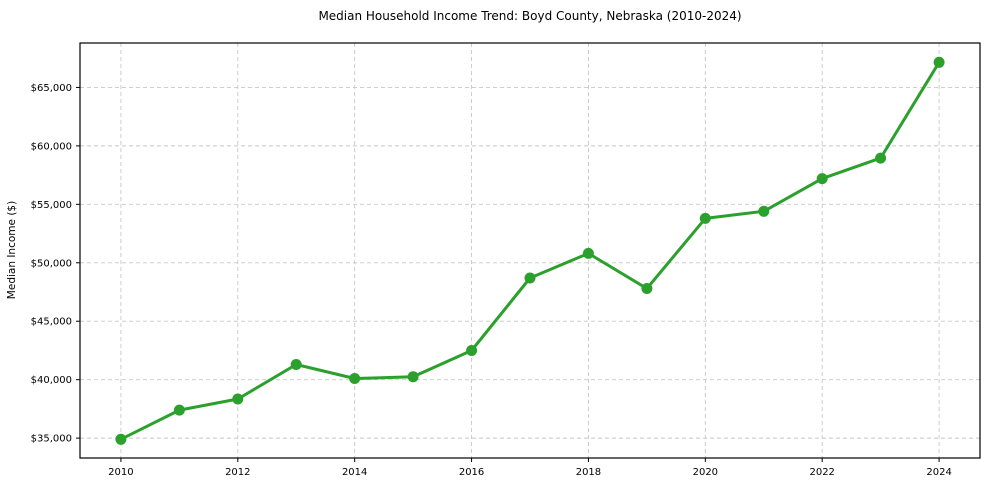  I want to click on y-tick-label: $60,000, so click(51, 146).